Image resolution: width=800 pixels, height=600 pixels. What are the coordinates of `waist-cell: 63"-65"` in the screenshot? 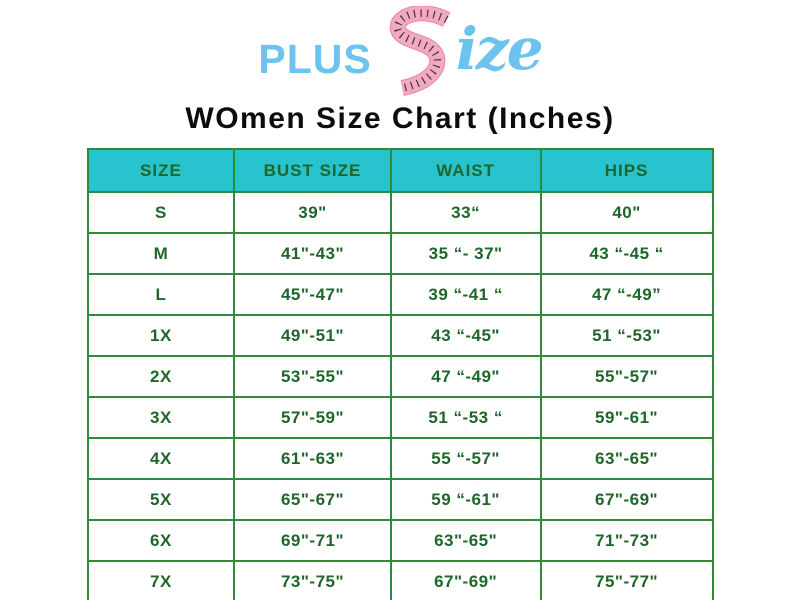 It's located at (465, 540).